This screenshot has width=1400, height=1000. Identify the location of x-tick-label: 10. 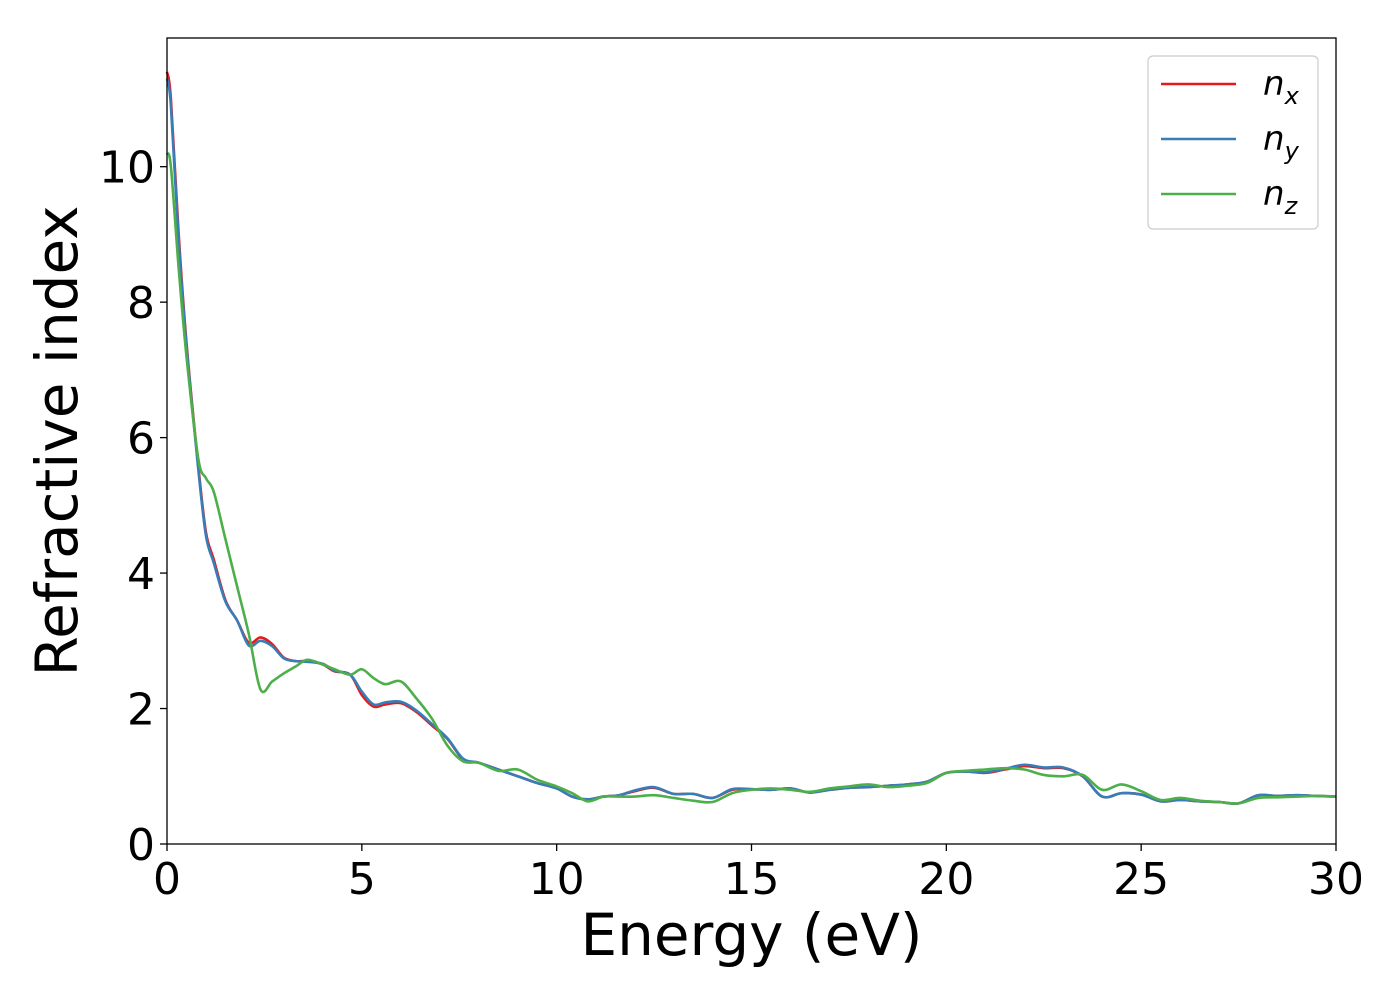
(557, 879).